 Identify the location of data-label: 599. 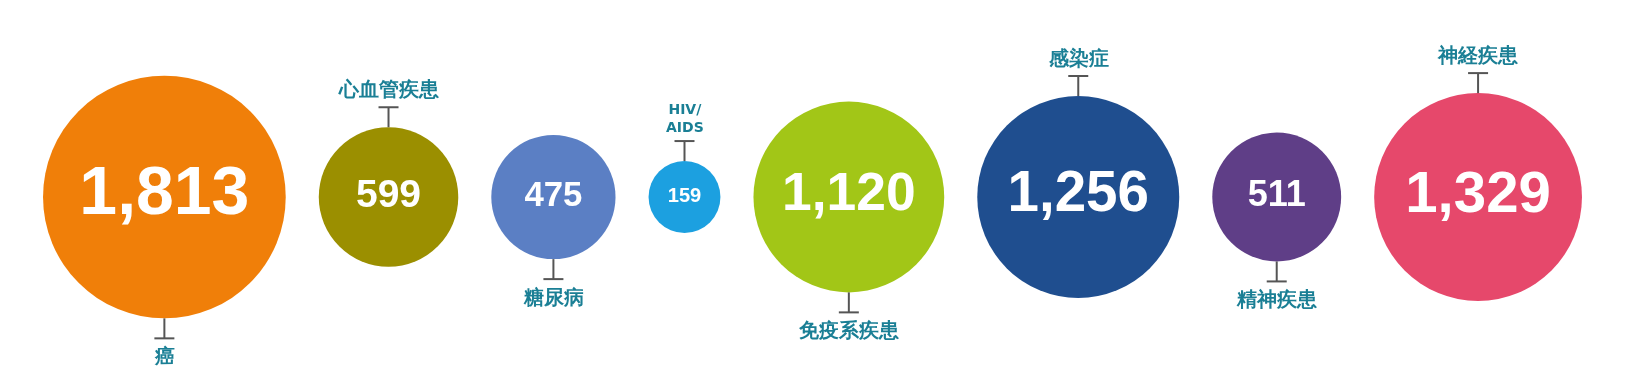
(388, 193).